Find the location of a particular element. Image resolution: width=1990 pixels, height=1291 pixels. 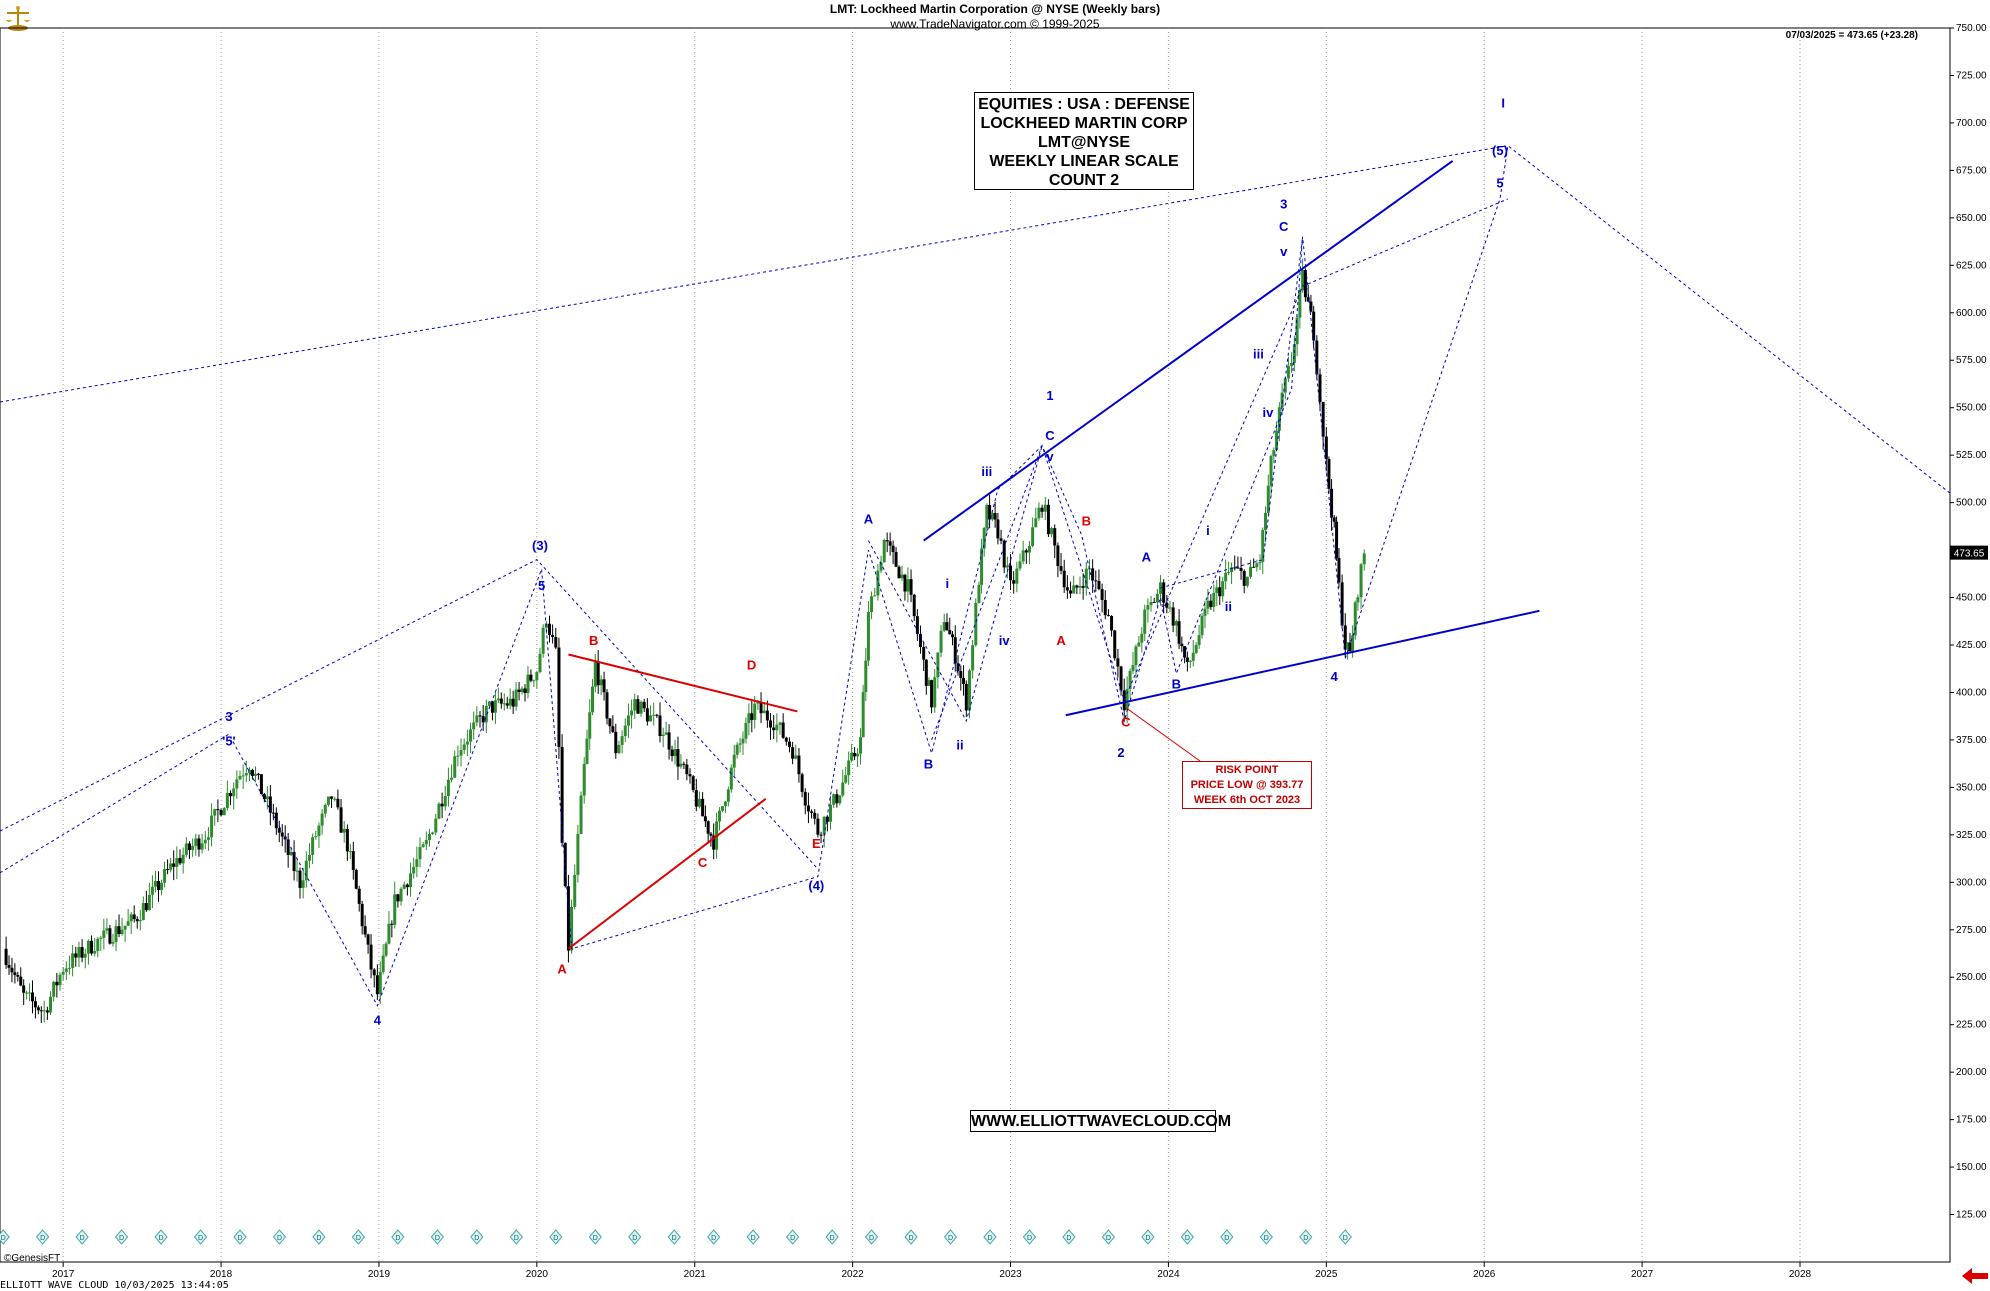

y-tick-label: 575.00 is located at coordinates (1971, 360).